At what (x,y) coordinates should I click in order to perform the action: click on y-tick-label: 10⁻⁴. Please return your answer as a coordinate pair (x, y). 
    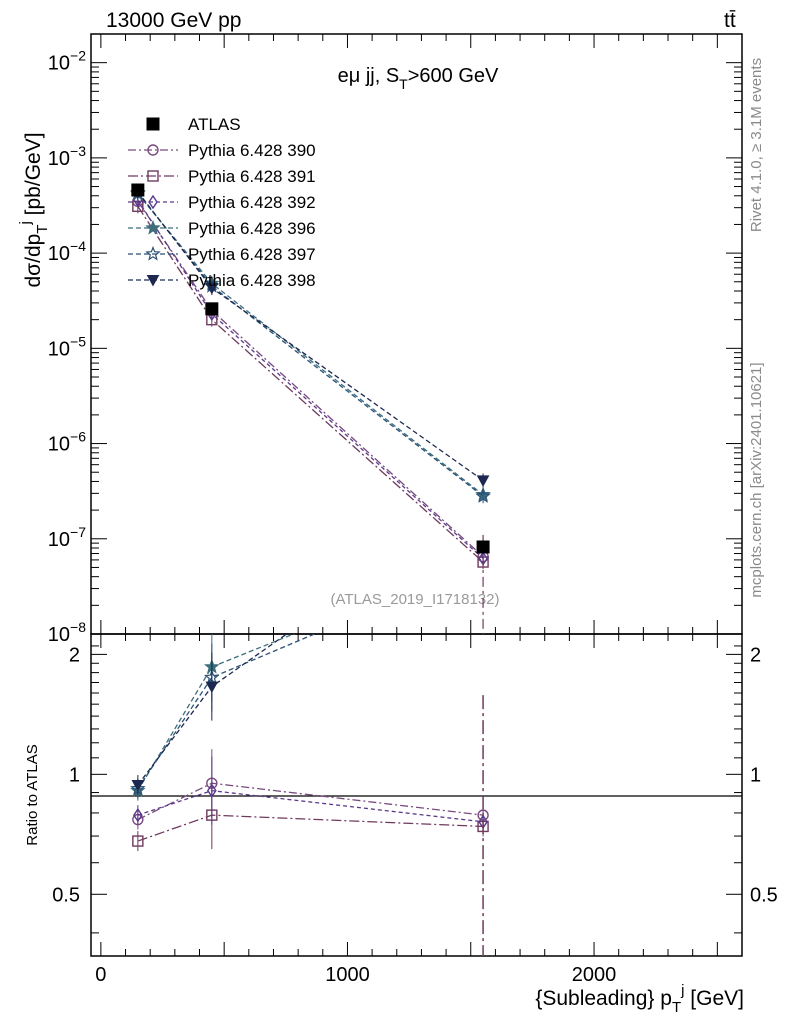
    Looking at the image, I should click on (67, 251).